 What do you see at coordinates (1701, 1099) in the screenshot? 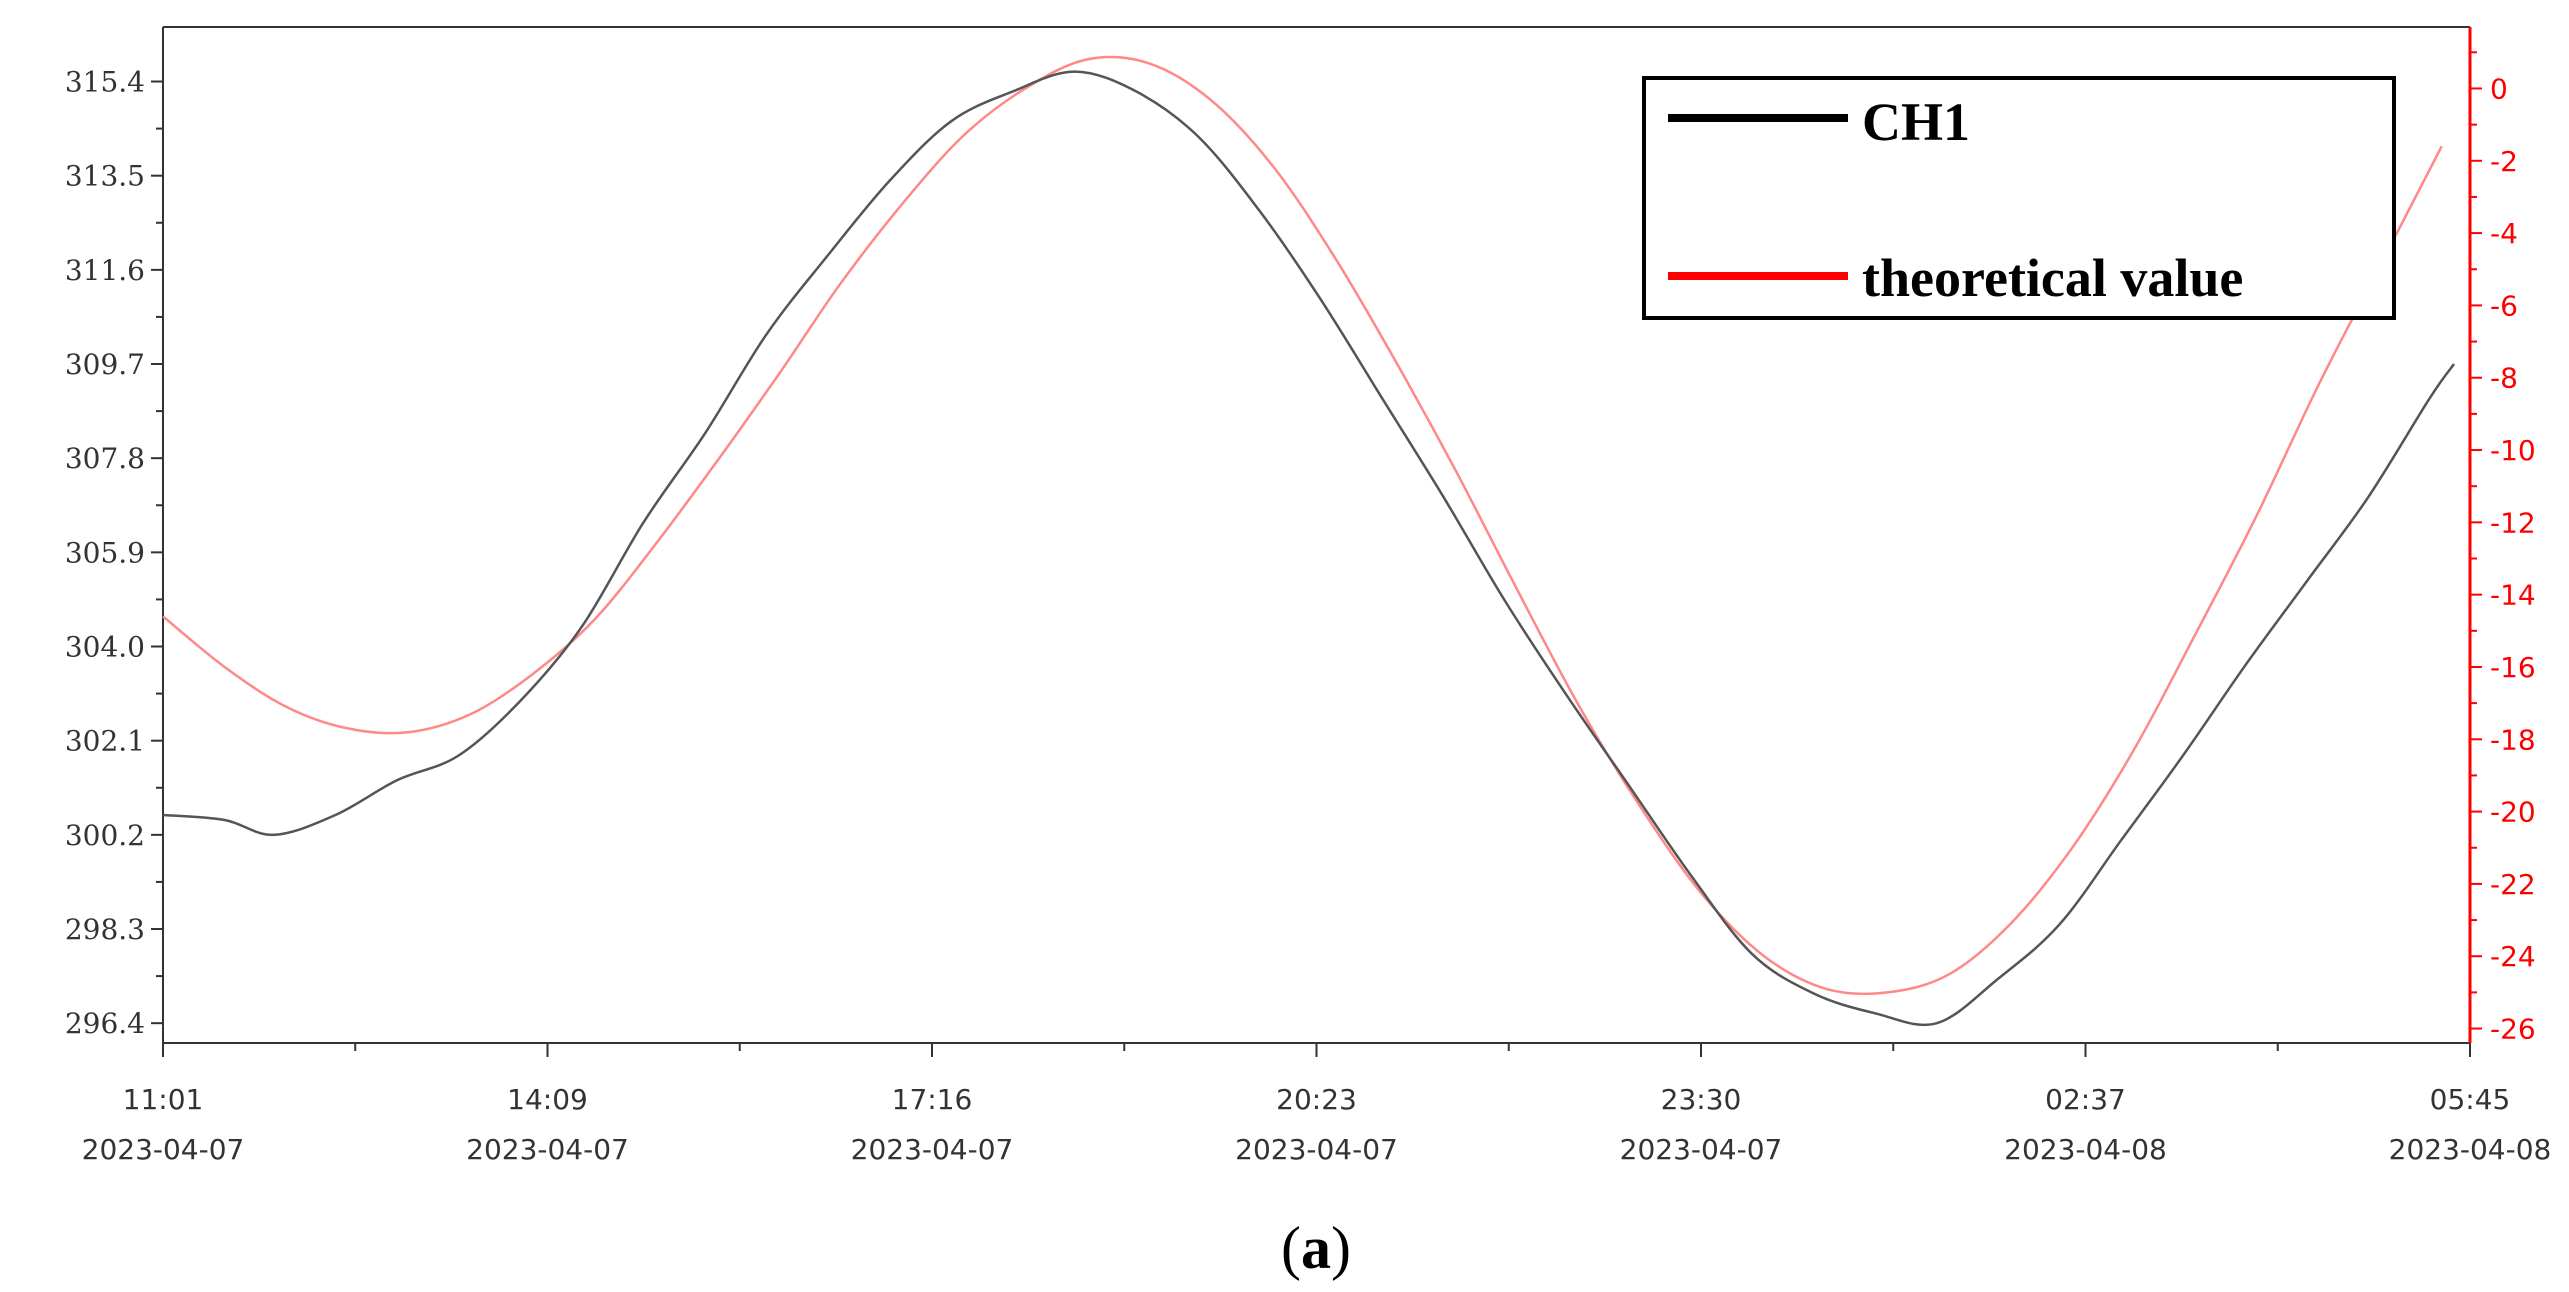
I see `x-tick-time: 23:30` at bounding box center [1701, 1099].